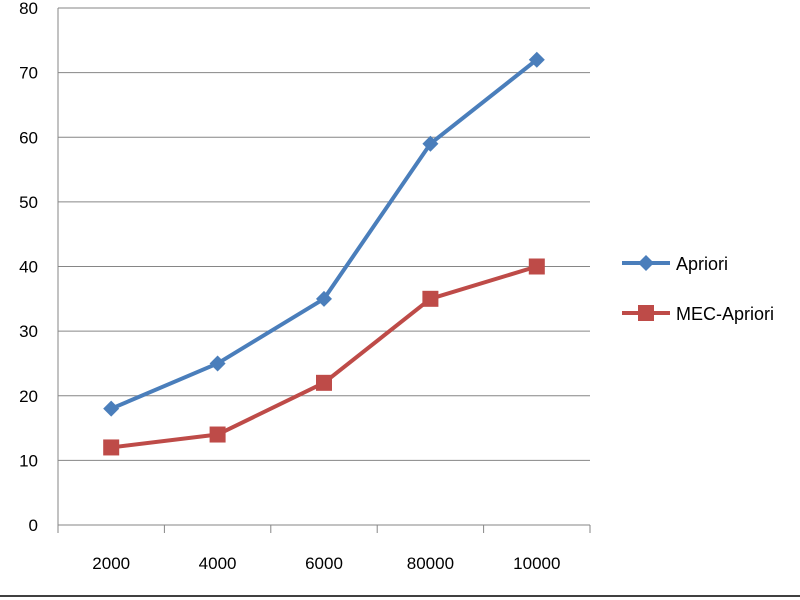  What do you see at coordinates (218, 563) in the screenshot?
I see `x-tick-label: 4000` at bounding box center [218, 563].